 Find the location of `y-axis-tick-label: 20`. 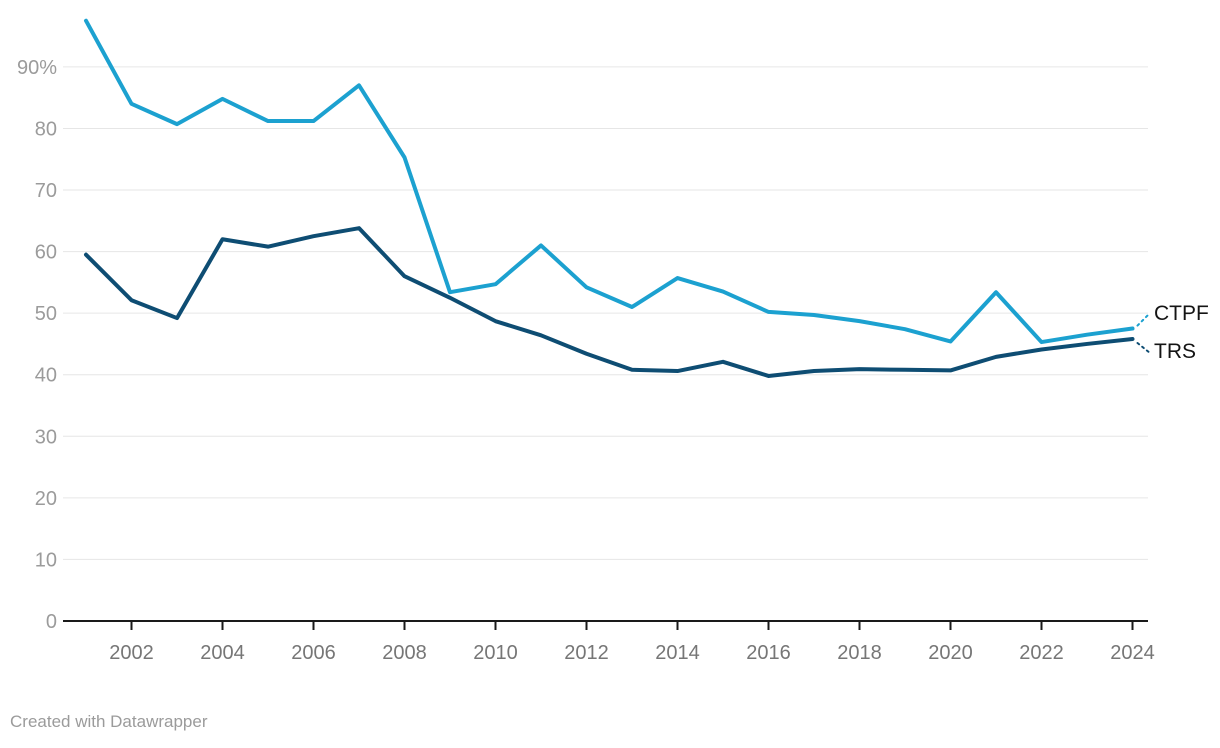

y-axis-tick-label: 20 is located at coordinates (46, 499).